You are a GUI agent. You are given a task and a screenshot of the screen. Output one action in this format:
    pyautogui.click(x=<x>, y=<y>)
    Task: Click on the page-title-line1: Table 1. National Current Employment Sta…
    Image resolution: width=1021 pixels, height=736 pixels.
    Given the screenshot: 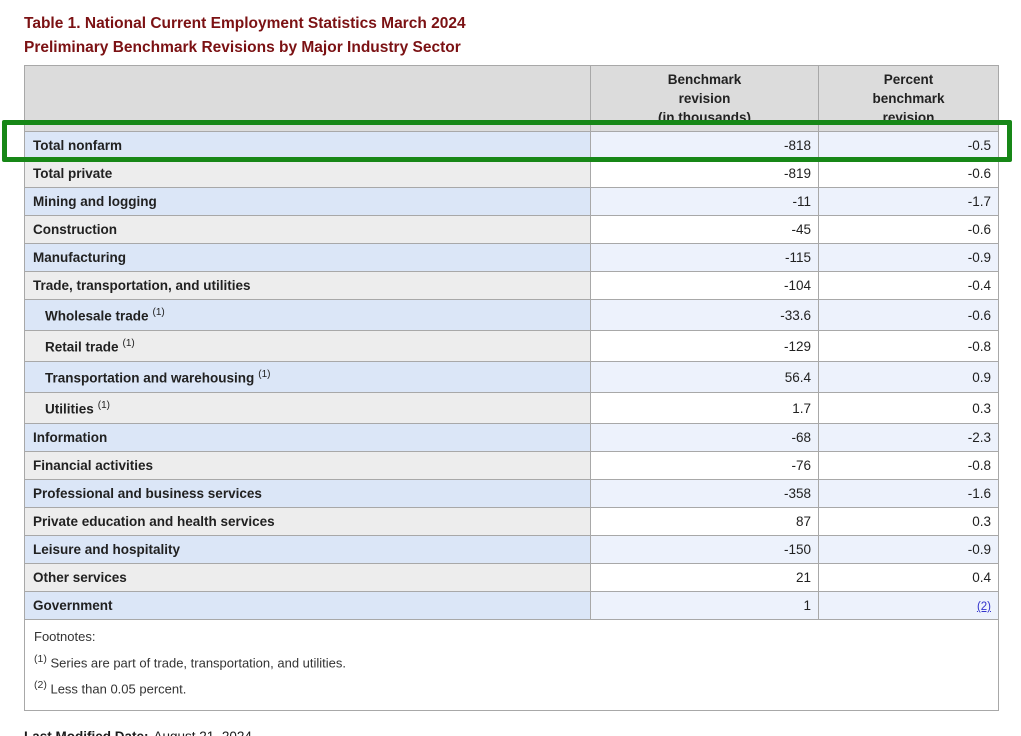 What is the action you would take?
    pyautogui.click(x=245, y=23)
    